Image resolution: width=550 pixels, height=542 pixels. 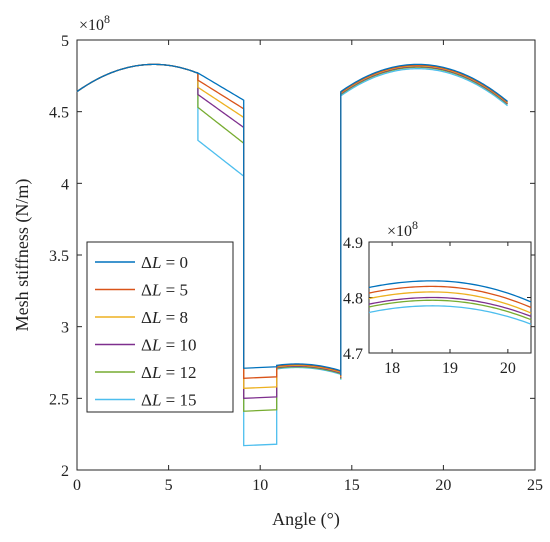 I want to click on inset-y-tick-label: 4.9, so click(x=353, y=243).